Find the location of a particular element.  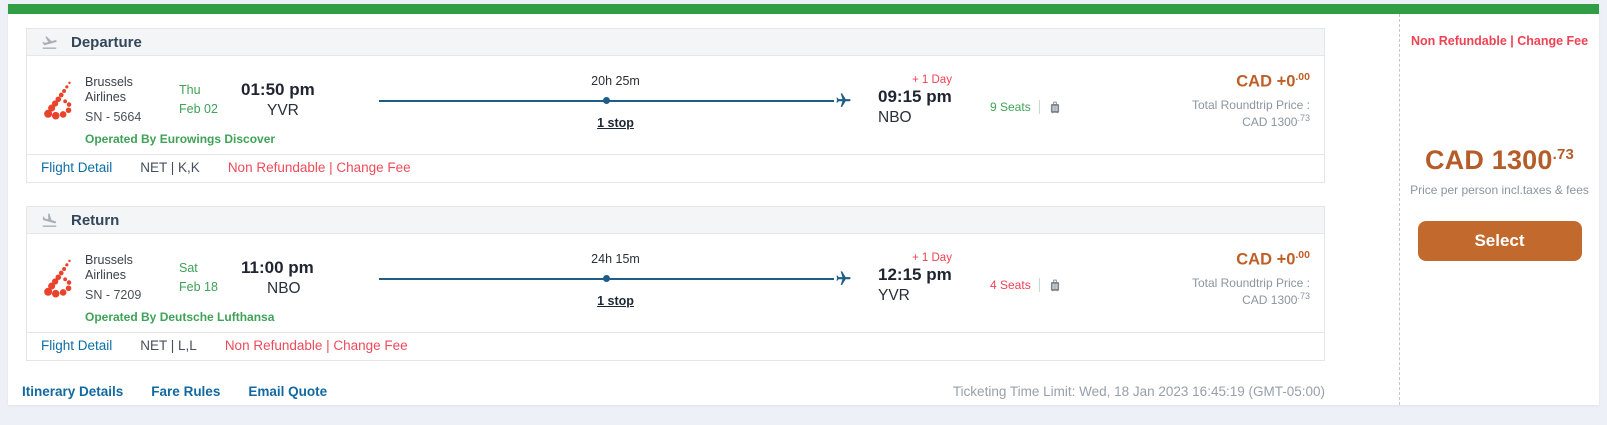

day-of-week: Sat is located at coordinates (188, 268).